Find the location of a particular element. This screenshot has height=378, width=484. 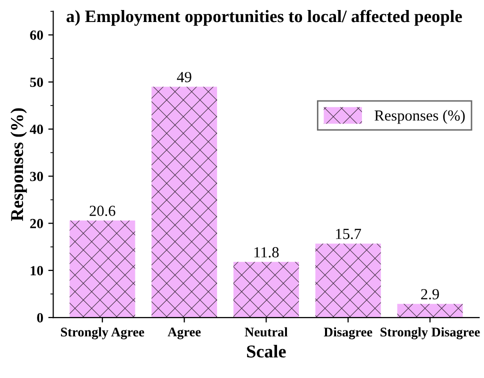

chart-title: a) Employment opportunities to local/ affected people is located at coordinates (264, 18).